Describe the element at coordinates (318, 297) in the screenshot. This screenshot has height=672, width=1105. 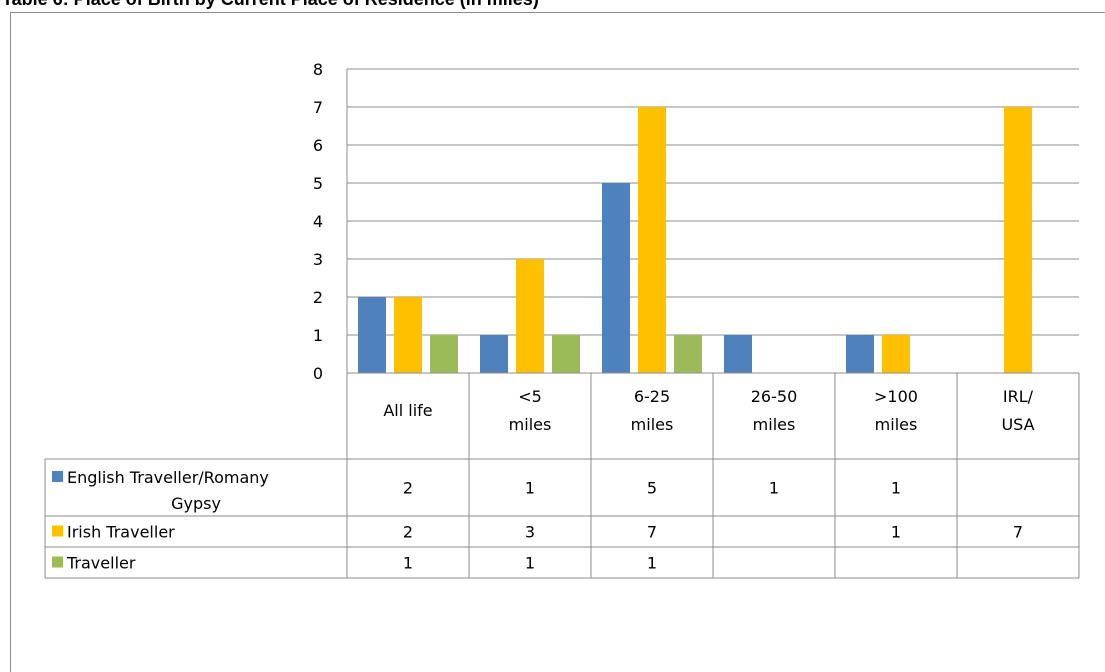
I see `y-tick-label: 2` at that location.